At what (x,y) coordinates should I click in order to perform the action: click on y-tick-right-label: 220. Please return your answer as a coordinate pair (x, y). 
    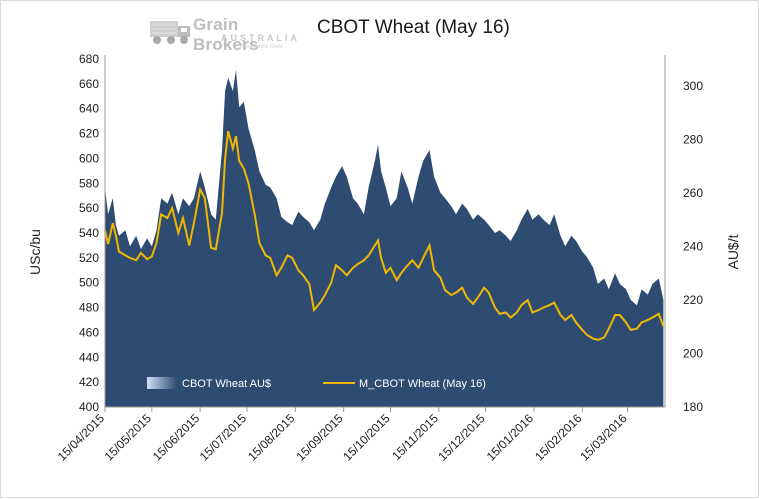
    Looking at the image, I should click on (693, 300).